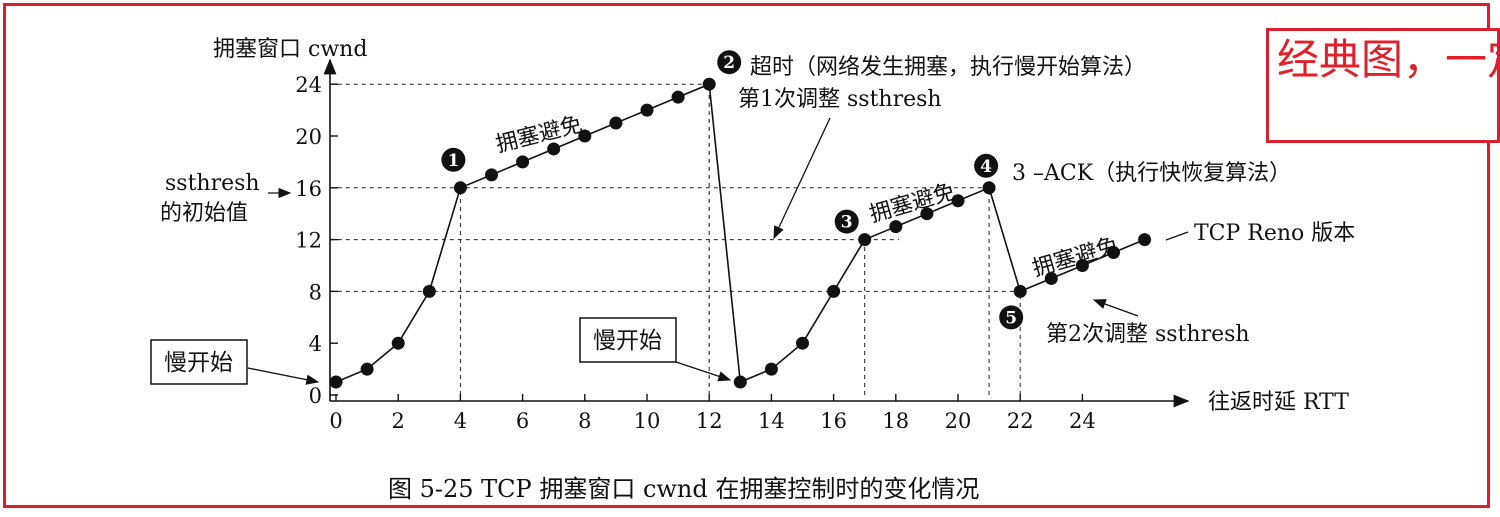  Describe the element at coordinates (308, 189) in the screenshot. I see `y-tick-label: 16` at that location.